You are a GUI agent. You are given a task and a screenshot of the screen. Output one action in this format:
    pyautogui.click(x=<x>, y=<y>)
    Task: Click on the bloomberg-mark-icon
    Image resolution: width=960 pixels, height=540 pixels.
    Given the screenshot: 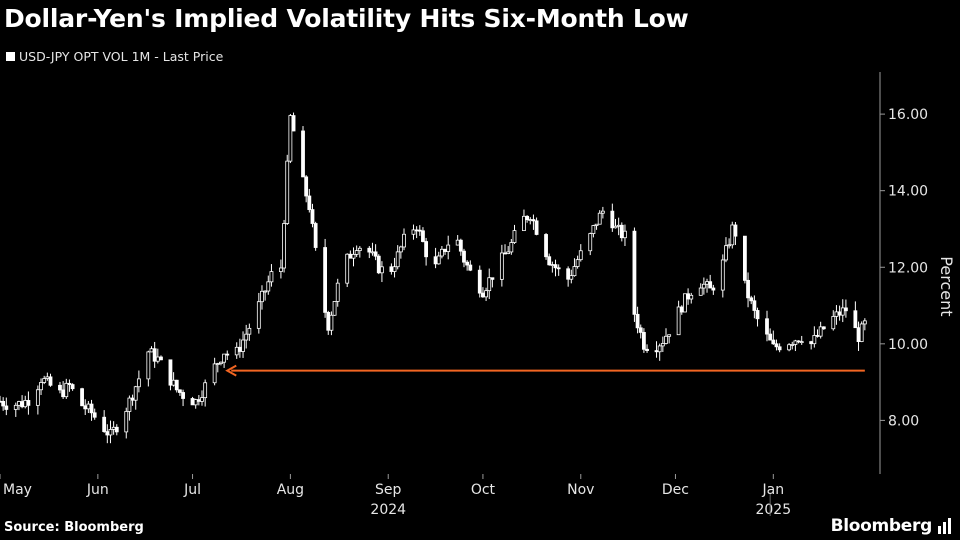 What is the action you would take?
    pyautogui.click(x=944, y=526)
    